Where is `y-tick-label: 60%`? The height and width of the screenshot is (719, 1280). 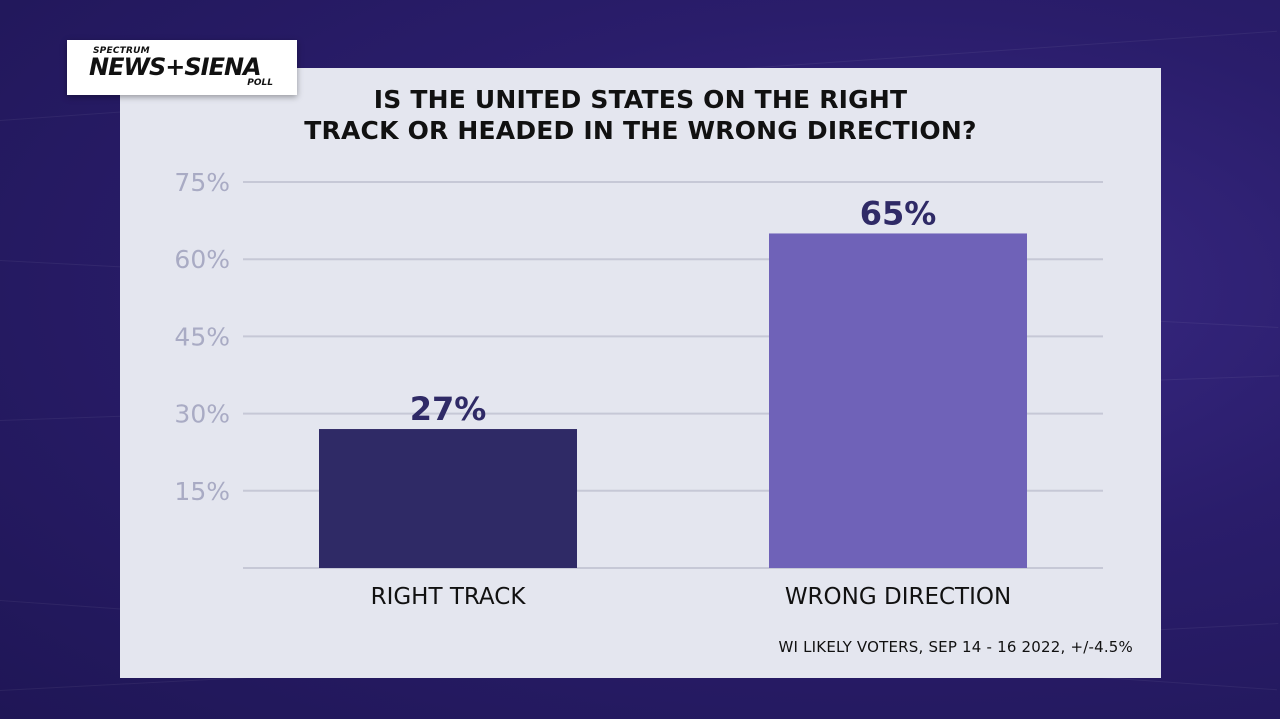 y-tick-label: 60% is located at coordinates (202, 259).